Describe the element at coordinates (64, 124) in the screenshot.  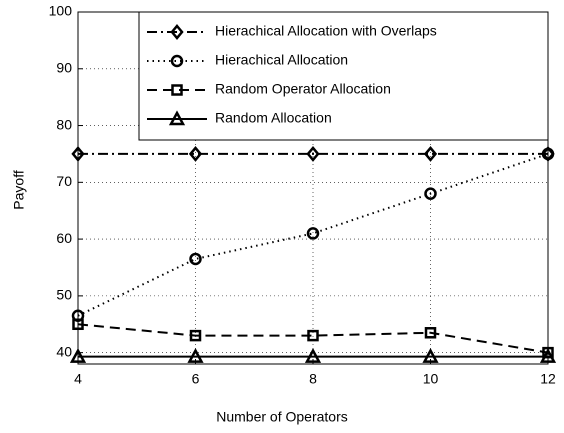
I see `y-tick-label: 80` at that location.